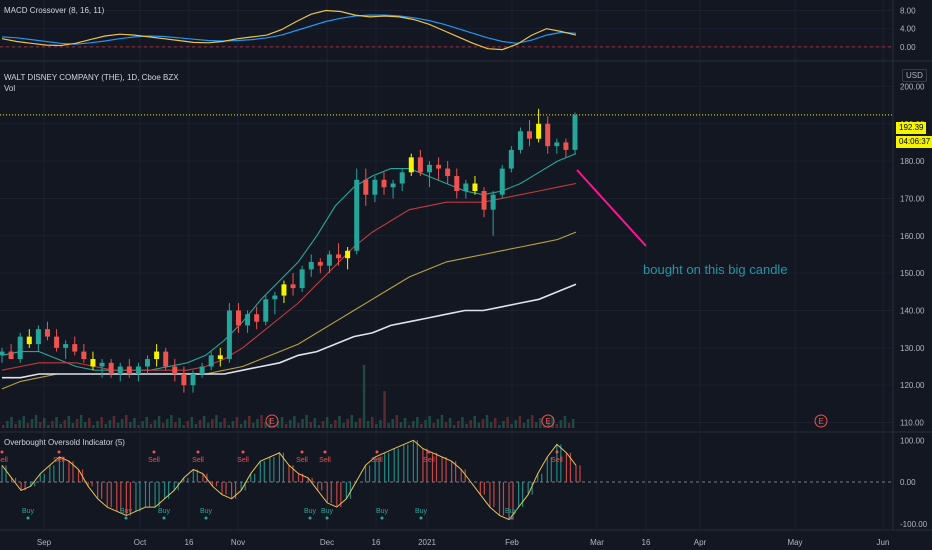 This screenshot has width=932, height=550. What do you see at coordinates (912, 236) in the screenshot?
I see `price-tick-label: 160.00` at bounding box center [912, 236].